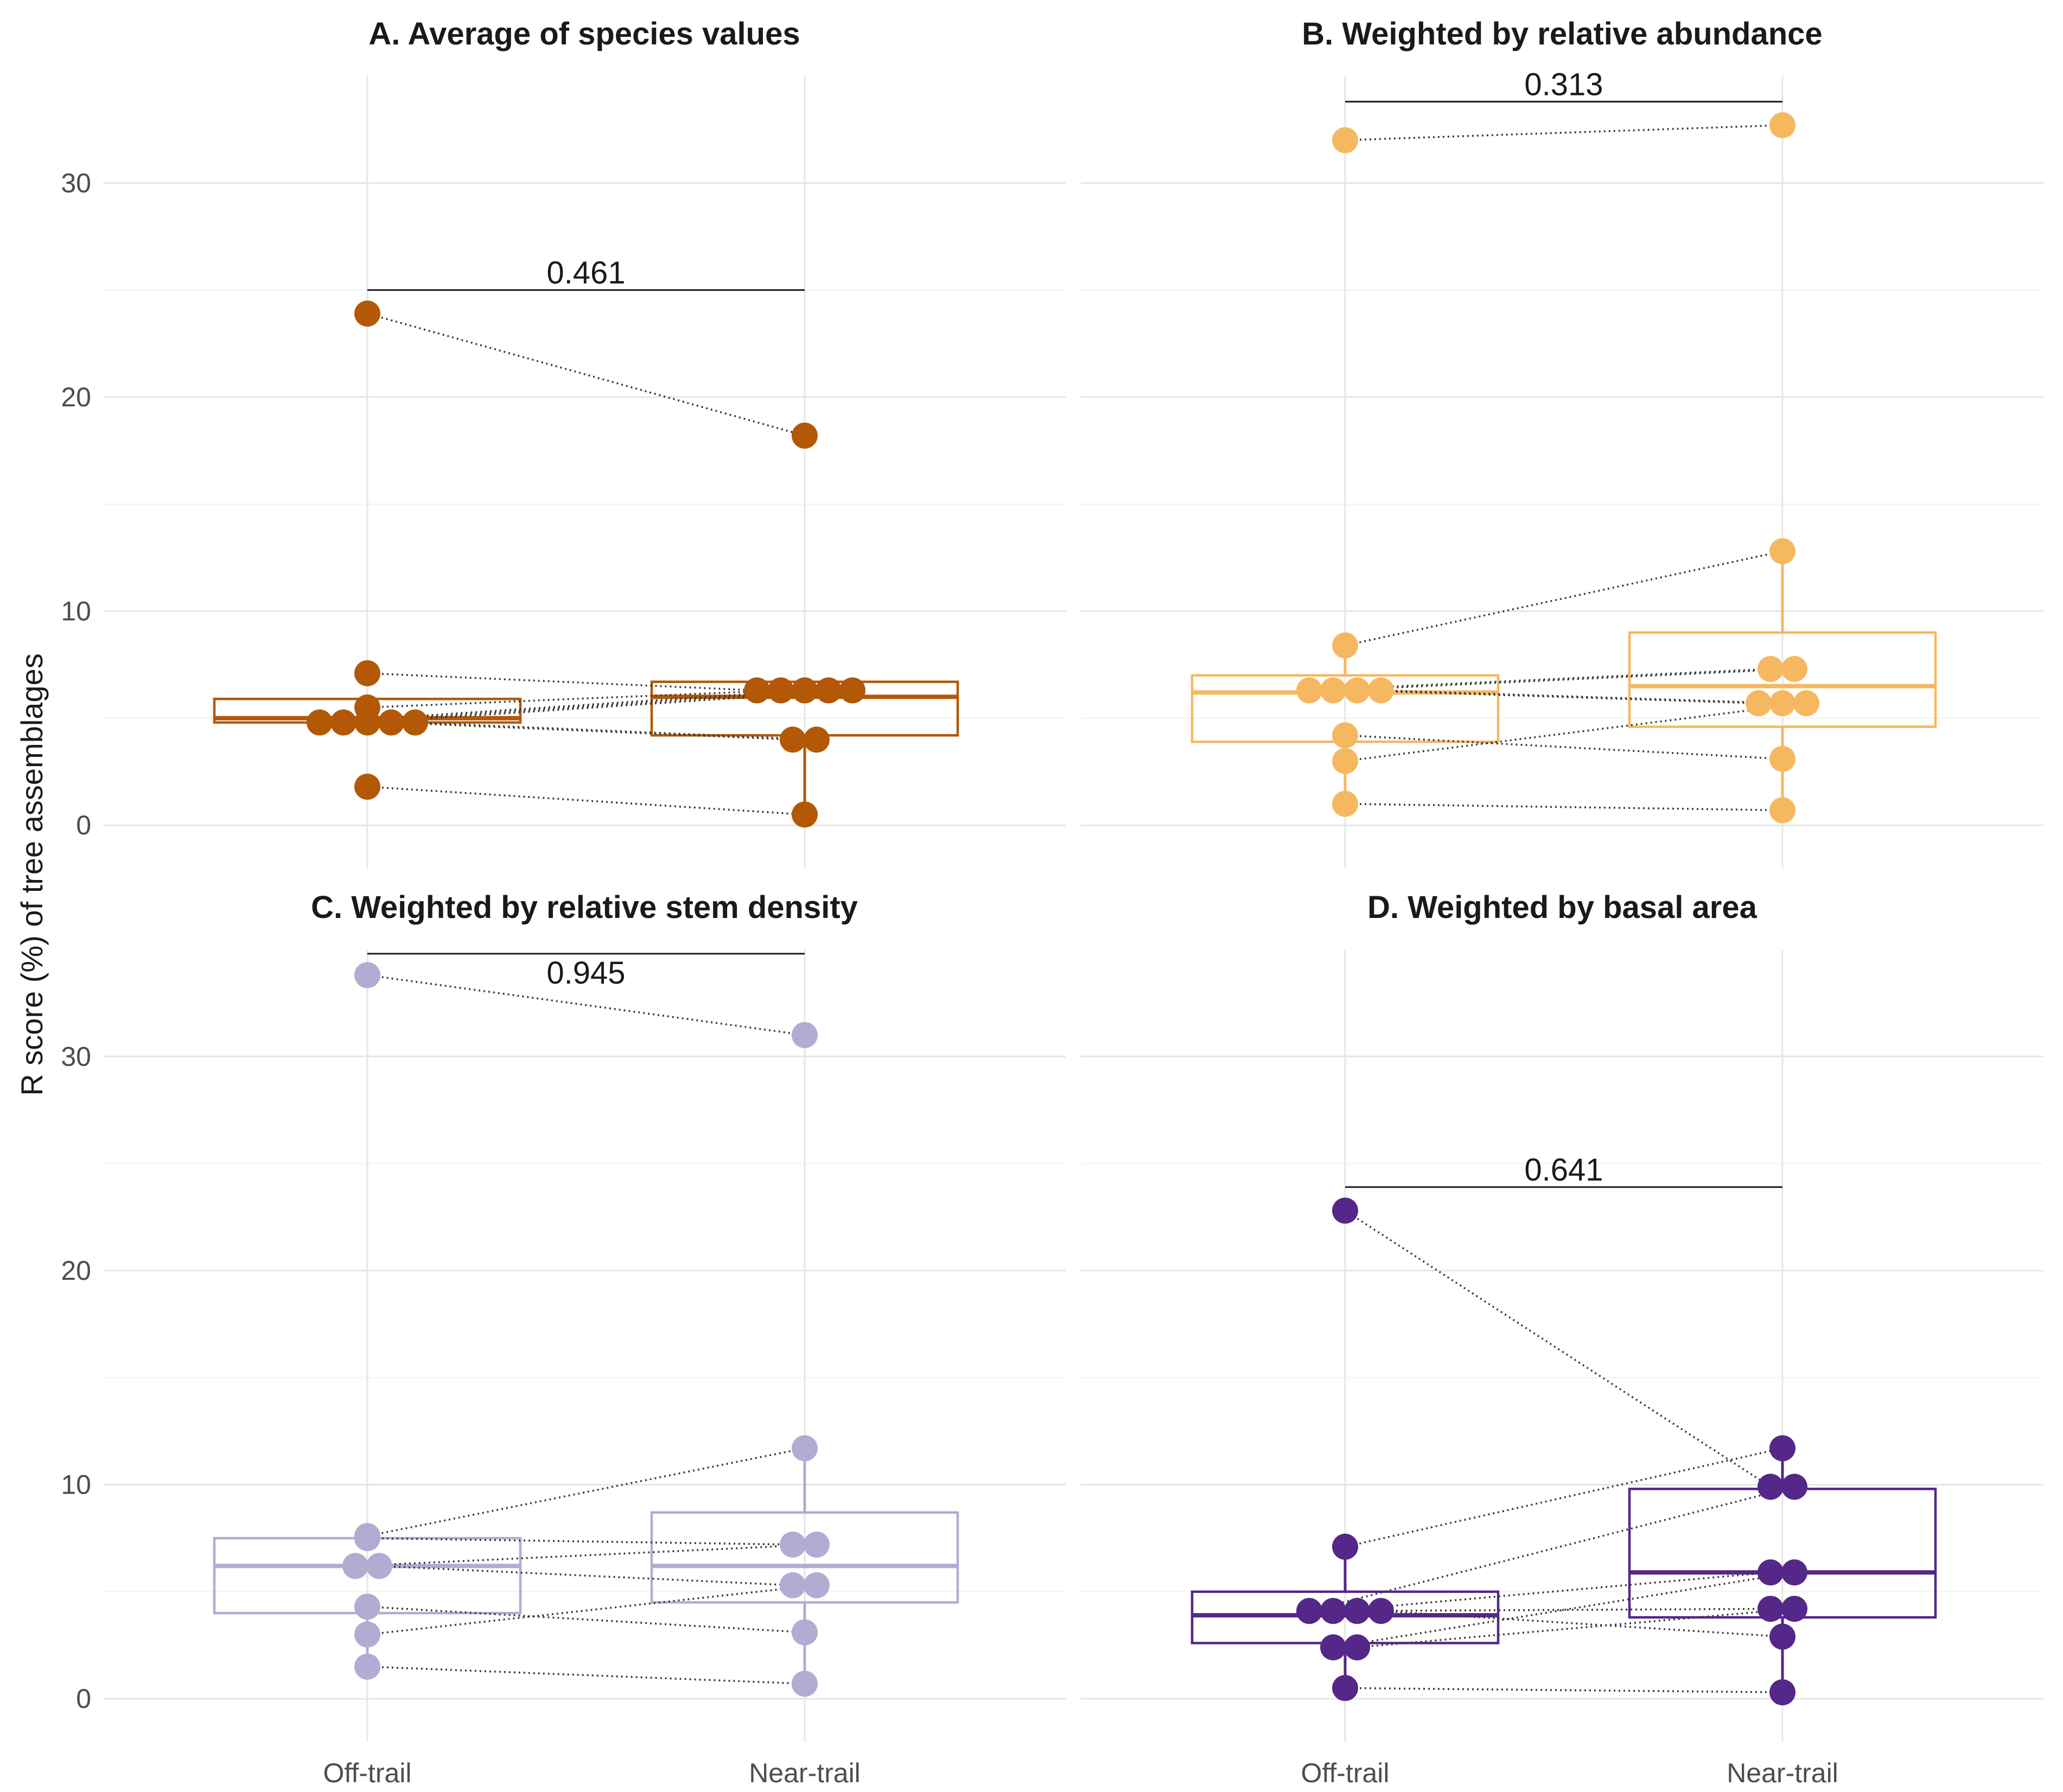 This screenshot has width=2063, height=1792. I want to click on panel-title: A. Average of species values, so click(584, 34).